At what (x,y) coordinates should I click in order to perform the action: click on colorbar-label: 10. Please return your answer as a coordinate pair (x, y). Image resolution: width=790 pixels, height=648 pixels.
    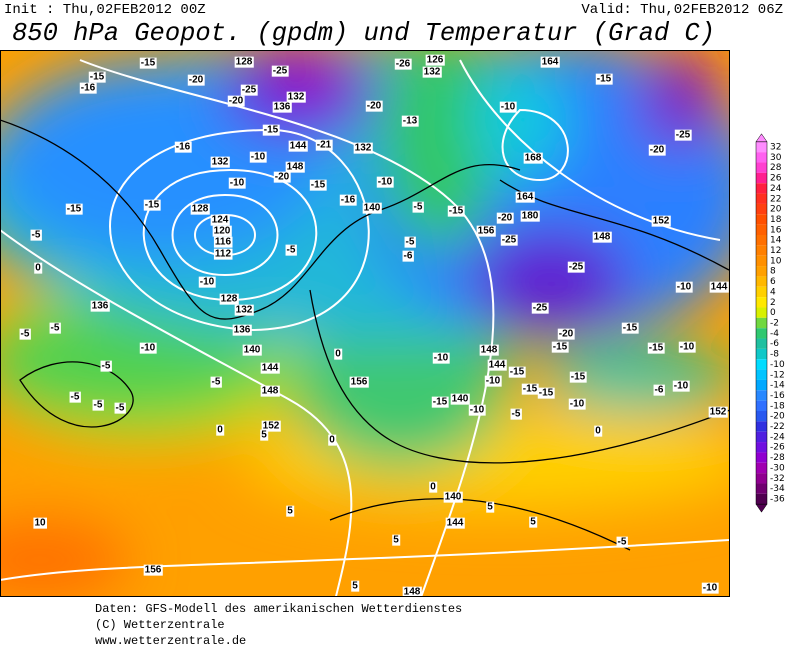
    Looking at the image, I should click on (776, 261).